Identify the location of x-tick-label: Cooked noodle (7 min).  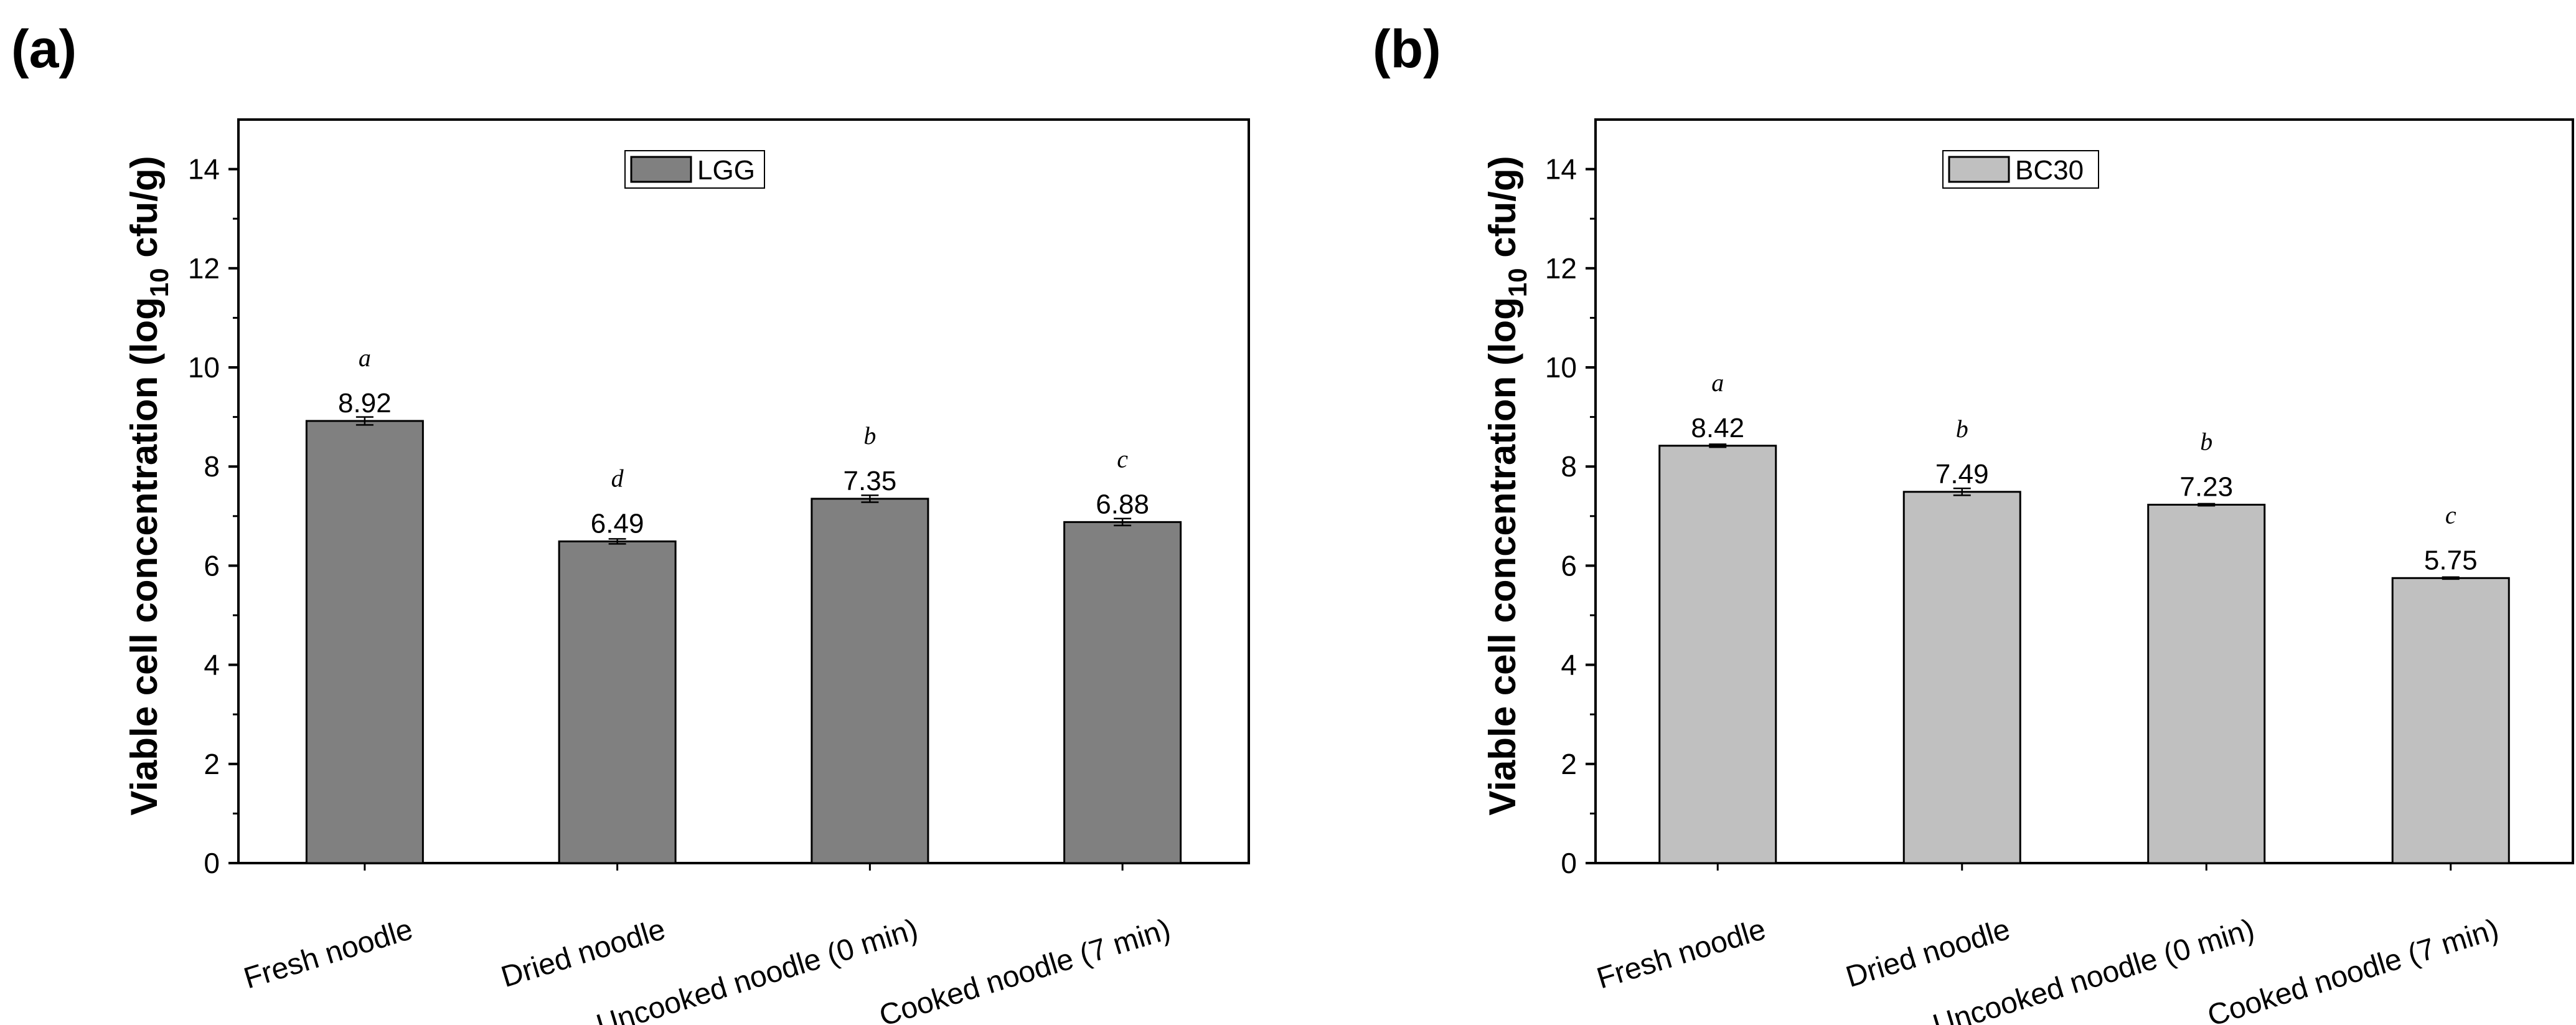
(1024, 969).